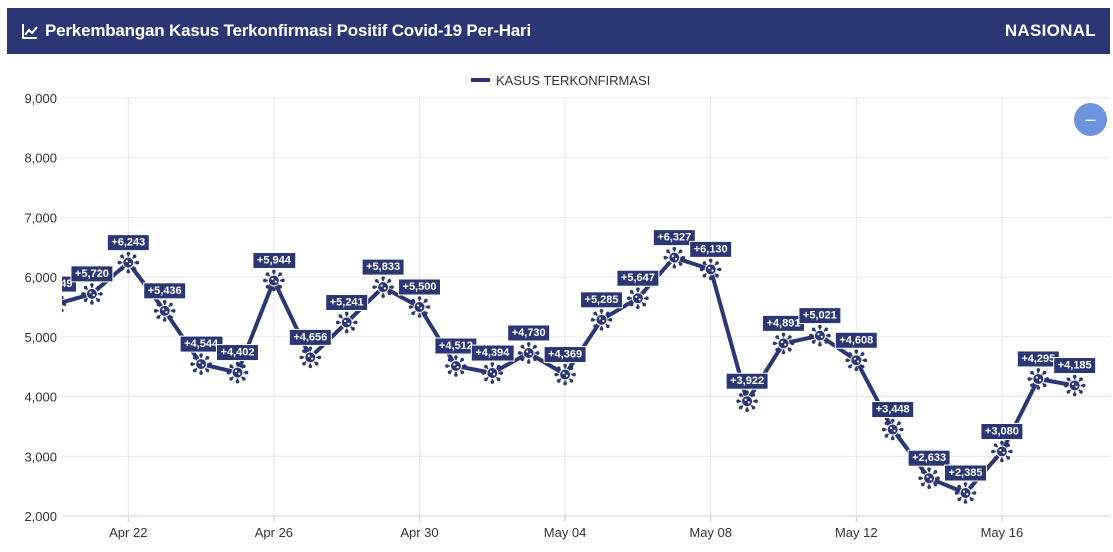 The image size is (1113, 552). What do you see at coordinates (856, 532) in the screenshot?
I see `x-tick-label: May 12` at bounding box center [856, 532].